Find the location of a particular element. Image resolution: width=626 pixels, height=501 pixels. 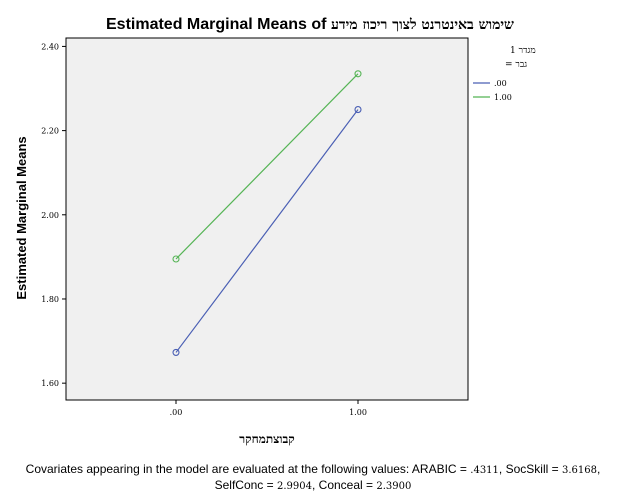

y-axis-ticks: 1.60 1.80 2.00 2.20 2.40 is located at coordinates (53, 215).